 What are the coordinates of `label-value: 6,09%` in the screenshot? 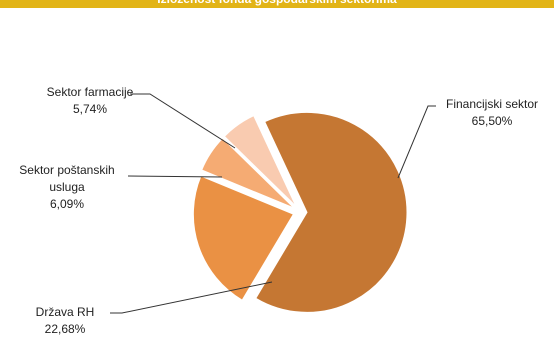 It's located at (67, 204).